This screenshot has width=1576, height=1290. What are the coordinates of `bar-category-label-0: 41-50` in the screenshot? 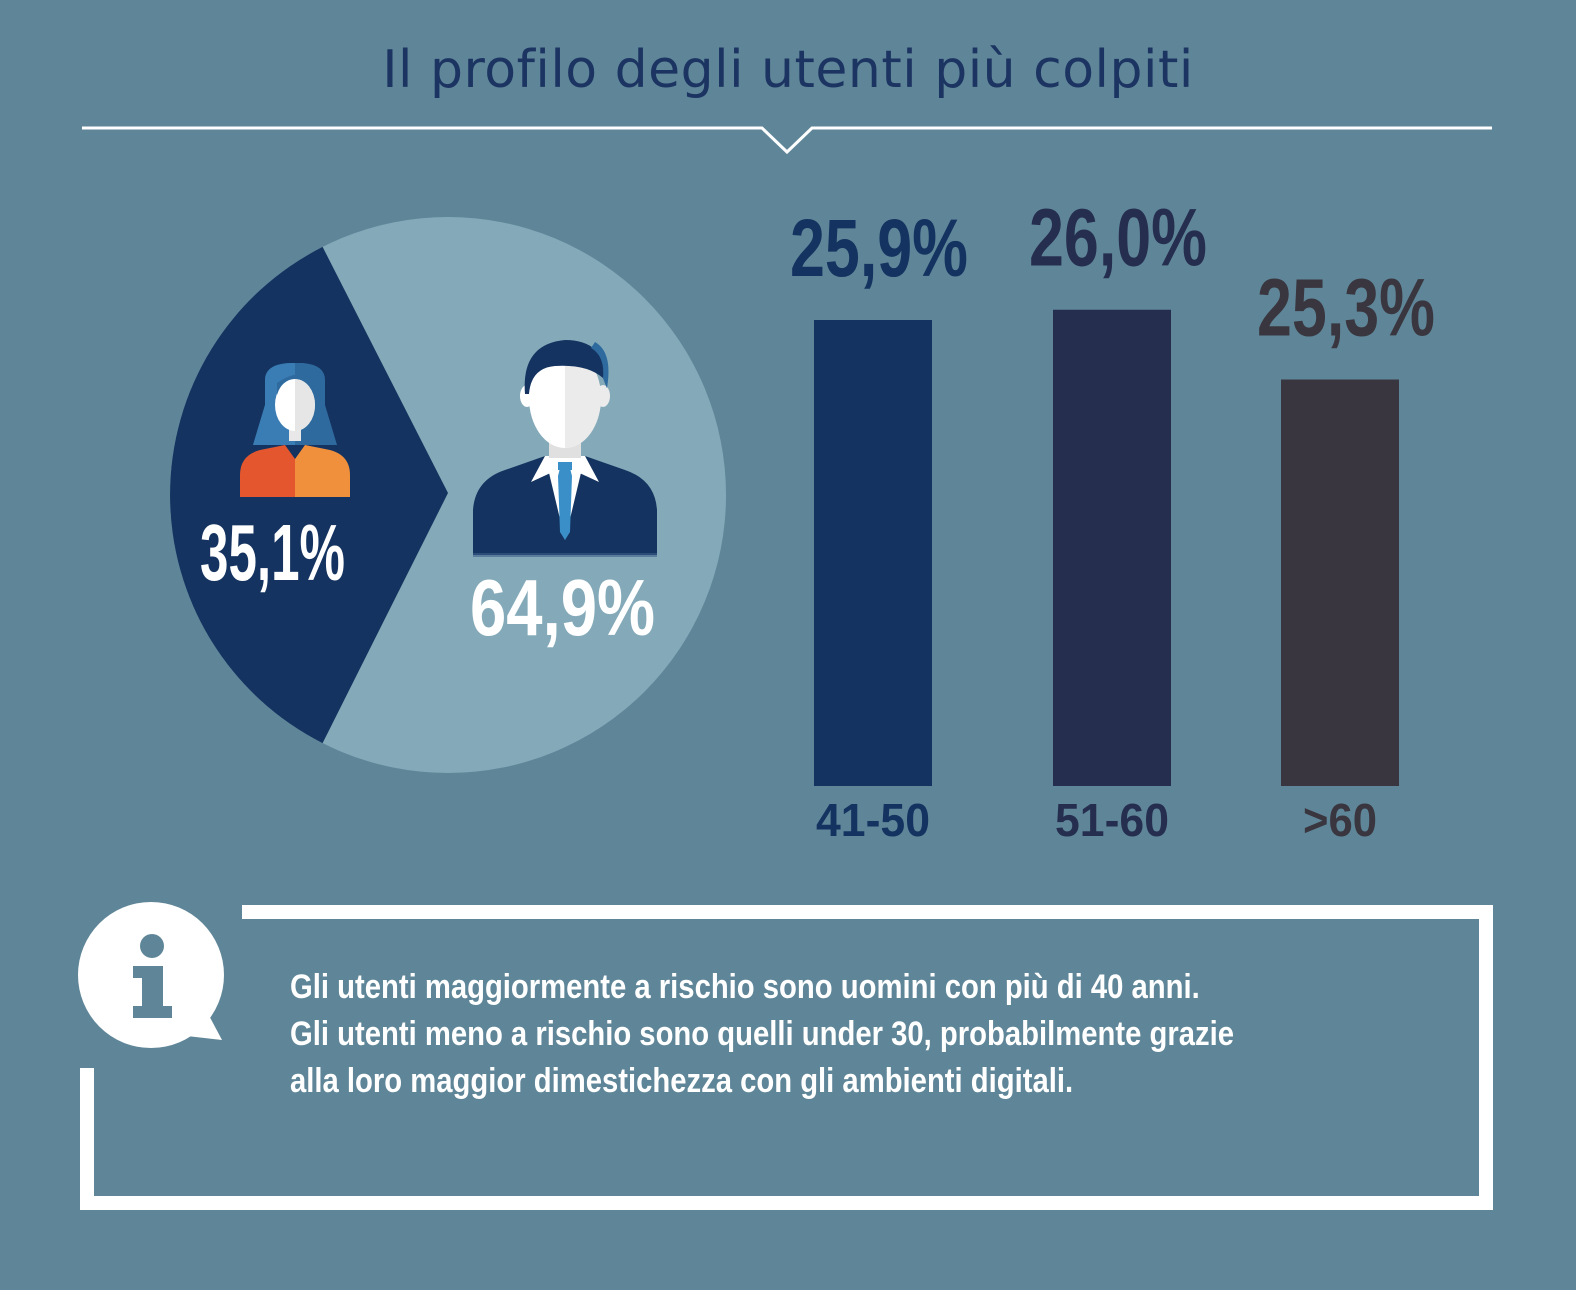 It's located at (873, 820).